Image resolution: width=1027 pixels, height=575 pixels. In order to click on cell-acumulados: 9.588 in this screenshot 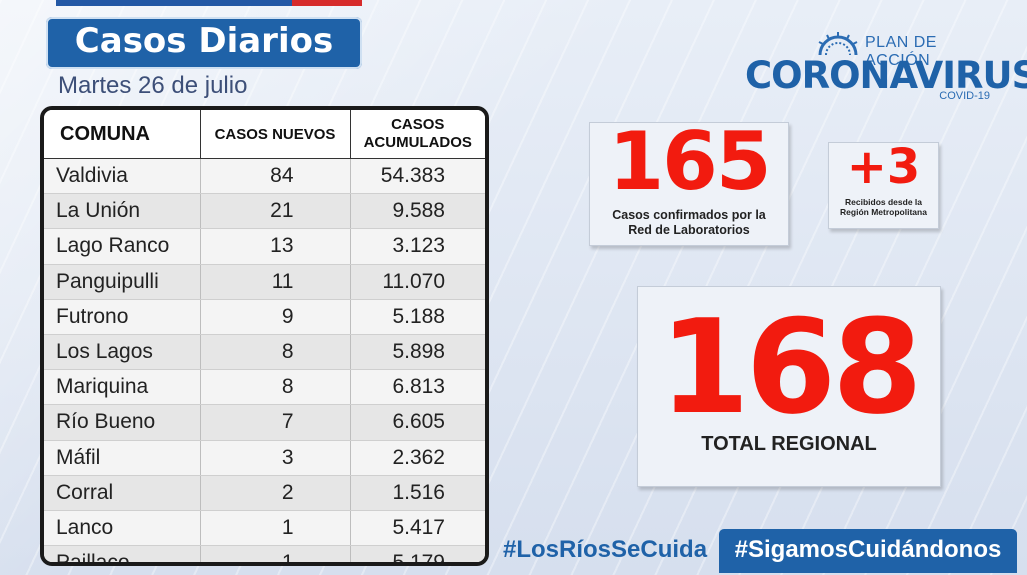, I will do `click(417, 211)`.